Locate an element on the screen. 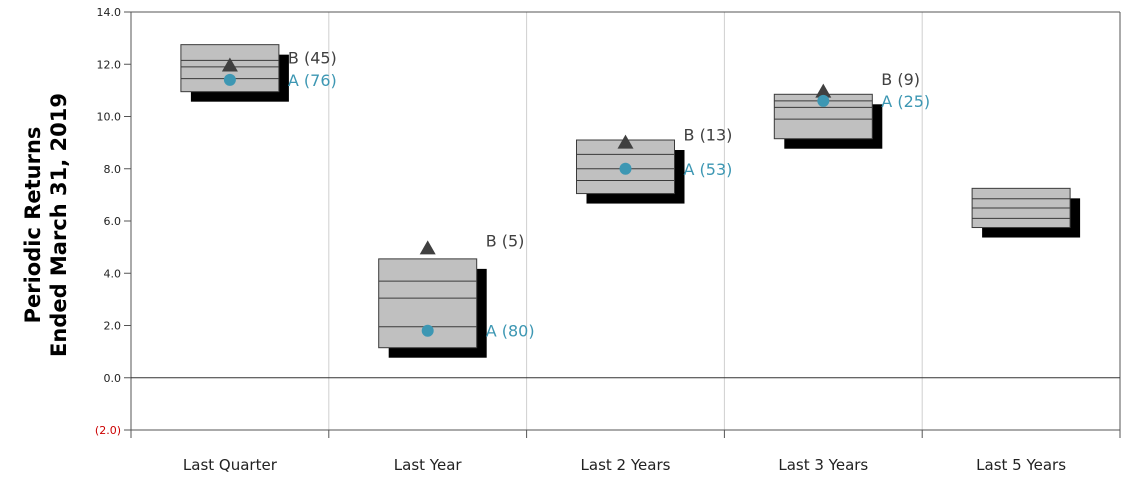 The height and width of the screenshot is (479, 1121). y-tick-label: 8.0 is located at coordinates (113, 169).